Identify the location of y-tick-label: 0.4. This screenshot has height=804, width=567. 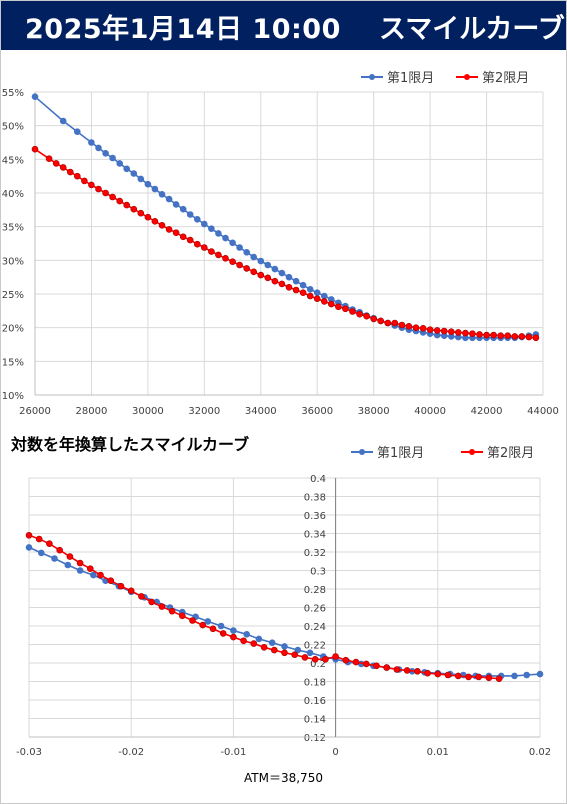
(318, 479).